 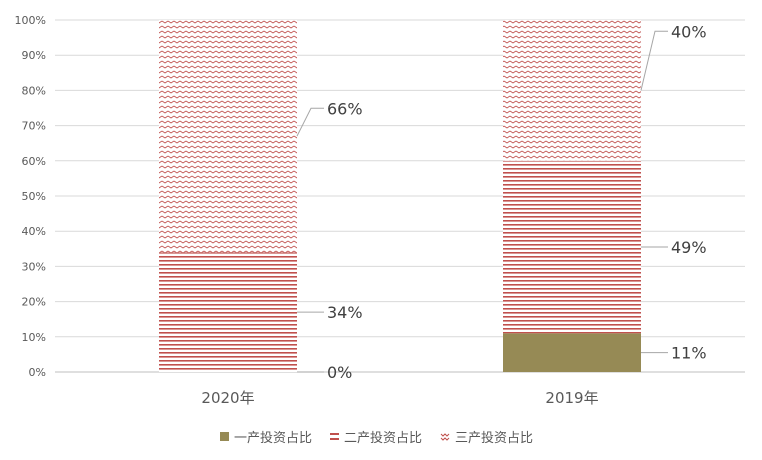 I want to click on y-tick-label: 80%, so click(x=34, y=90).